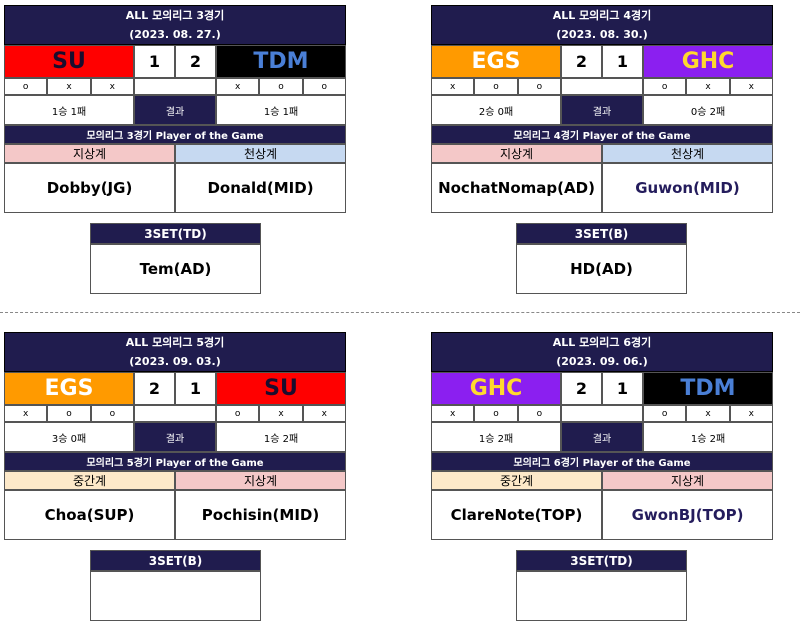  I want to click on card-header: ALL 모의리그 3경기 (2023. 08. 27.), so click(175, 25).